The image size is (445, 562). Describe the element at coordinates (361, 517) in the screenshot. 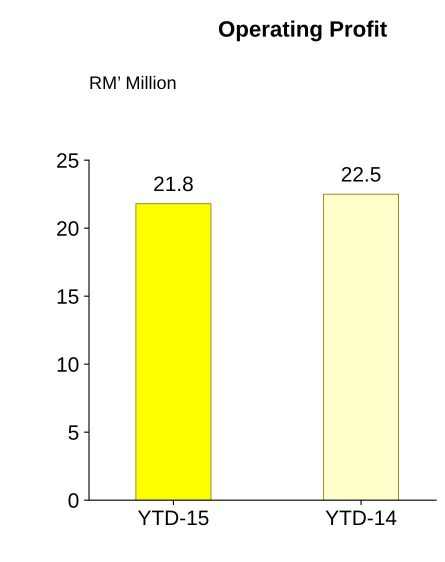

I see `x-tick-label: YTD-14` at that location.